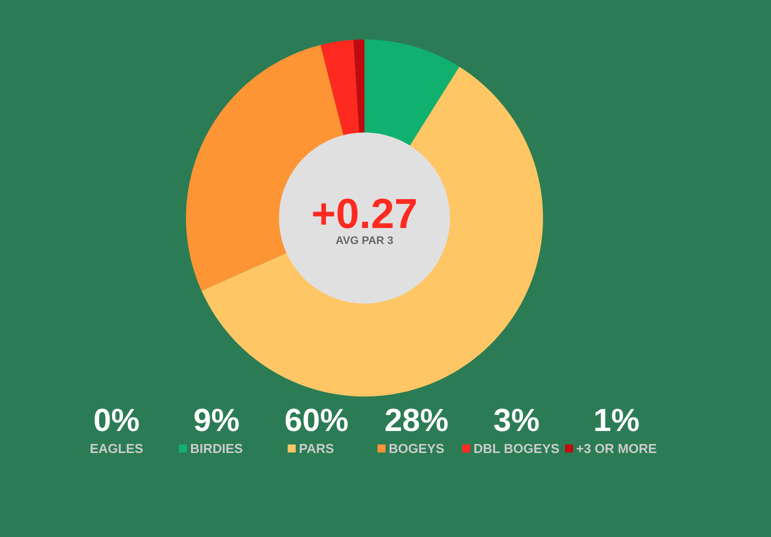  I want to click on legend-label: PARS, so click(317, 449).